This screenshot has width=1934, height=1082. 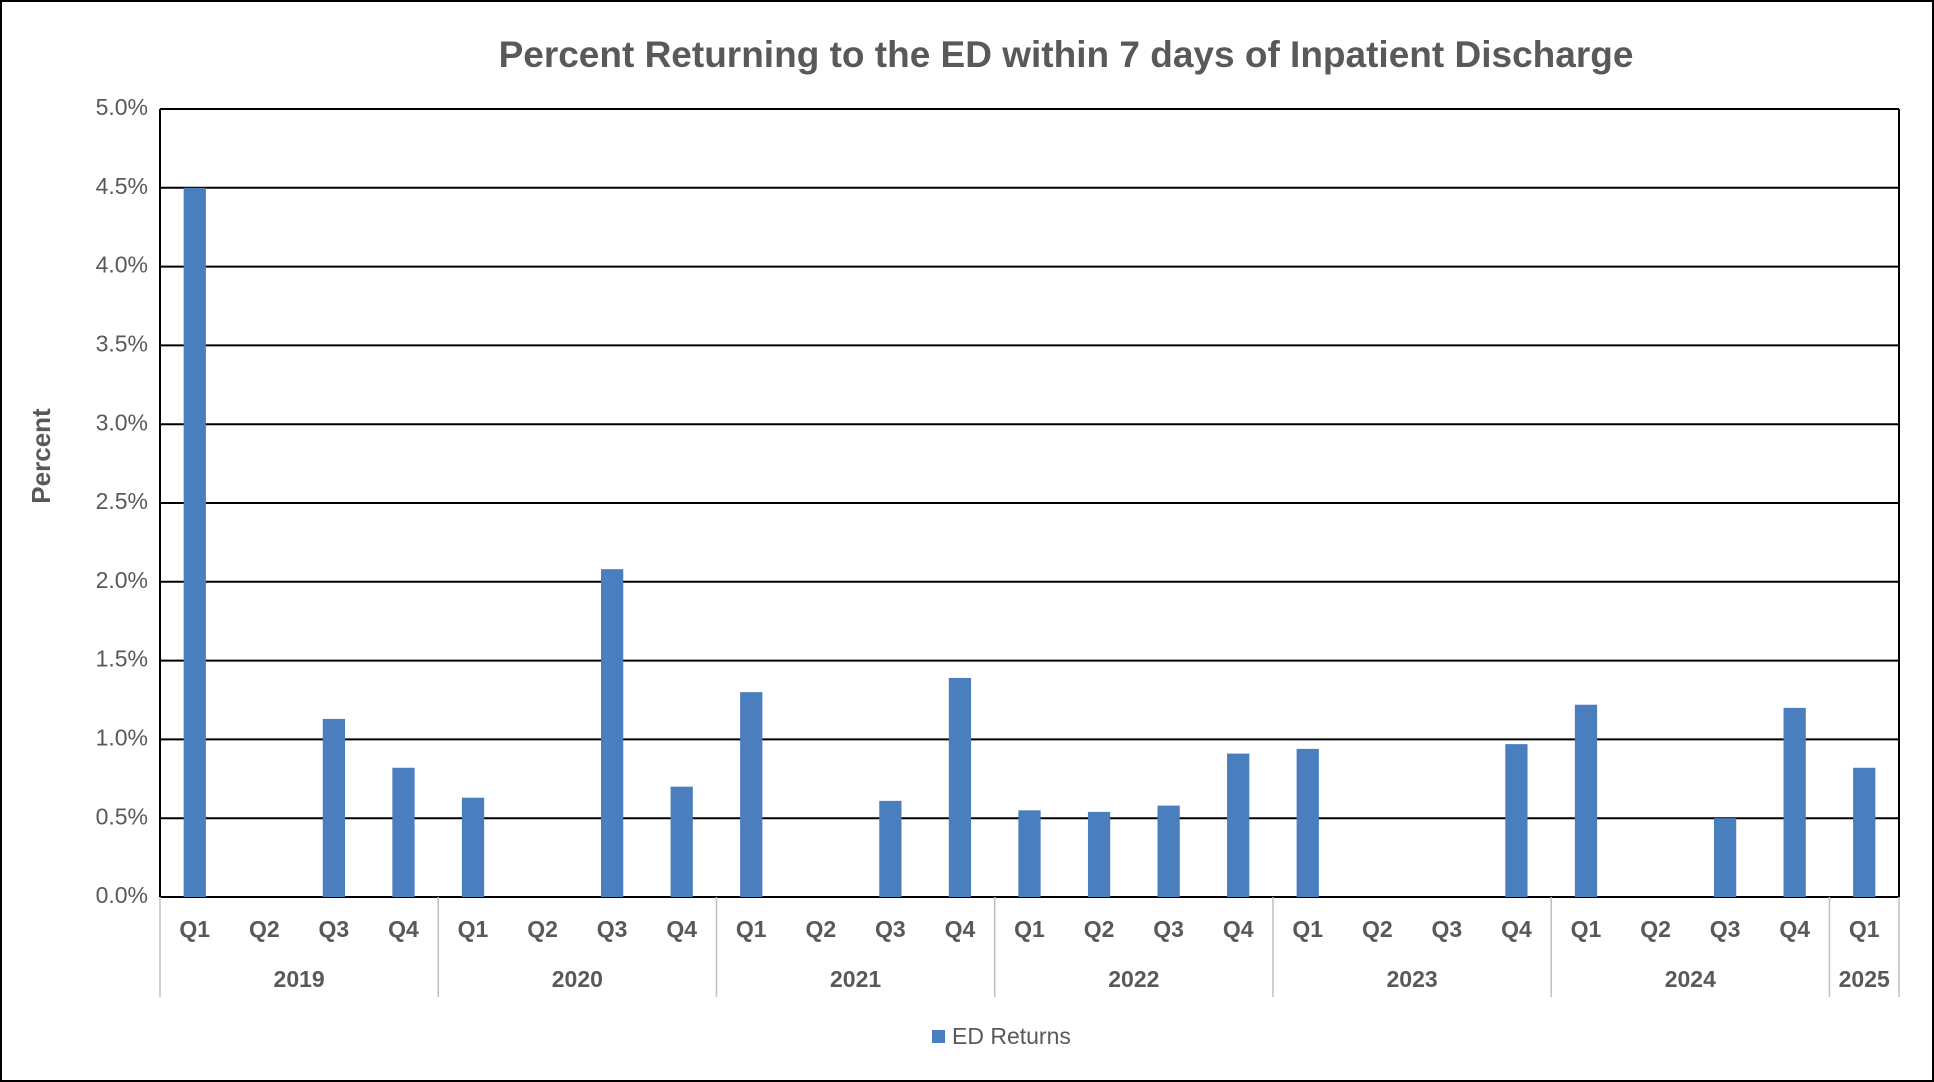 I want to click on y-tick-label: 1.0%, so click(x=122, y=737).